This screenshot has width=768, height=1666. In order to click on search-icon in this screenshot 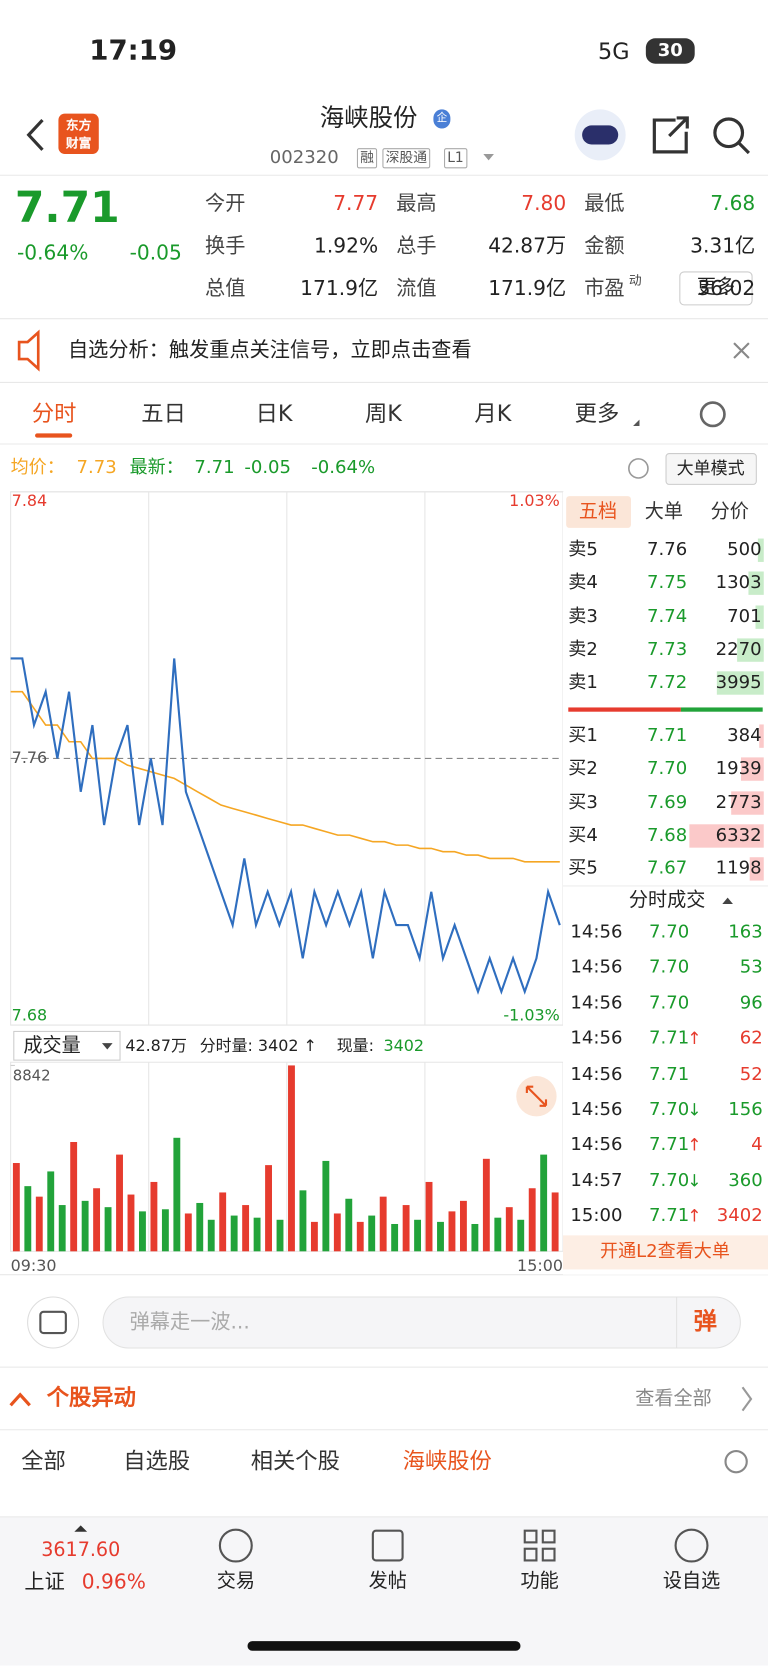, I will do `click(729, 133)`.